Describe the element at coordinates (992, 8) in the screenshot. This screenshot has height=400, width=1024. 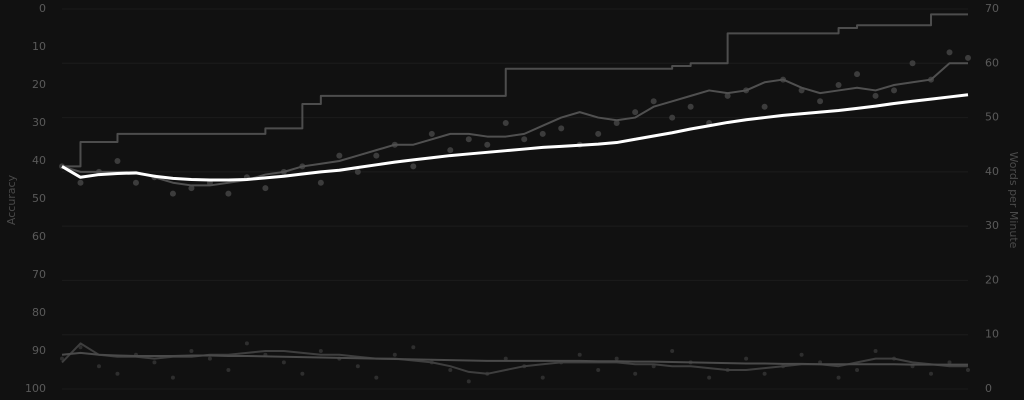
I see `y2-tick-label: 70` at that location.